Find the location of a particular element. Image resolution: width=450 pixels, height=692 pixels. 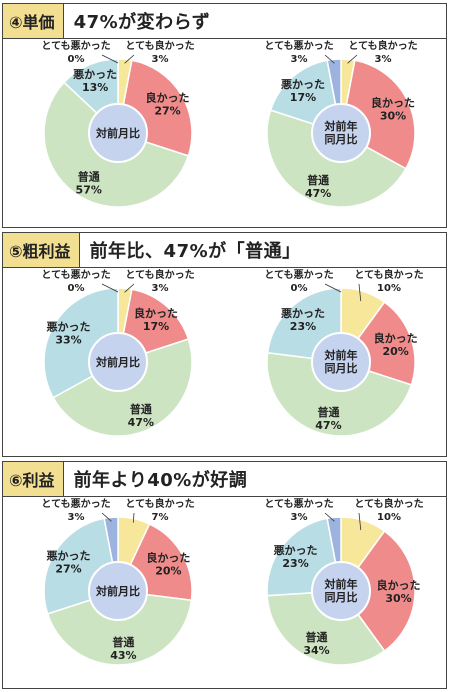

slice-label-bad: 悪かった 17% is located at coordinates (303, 91).